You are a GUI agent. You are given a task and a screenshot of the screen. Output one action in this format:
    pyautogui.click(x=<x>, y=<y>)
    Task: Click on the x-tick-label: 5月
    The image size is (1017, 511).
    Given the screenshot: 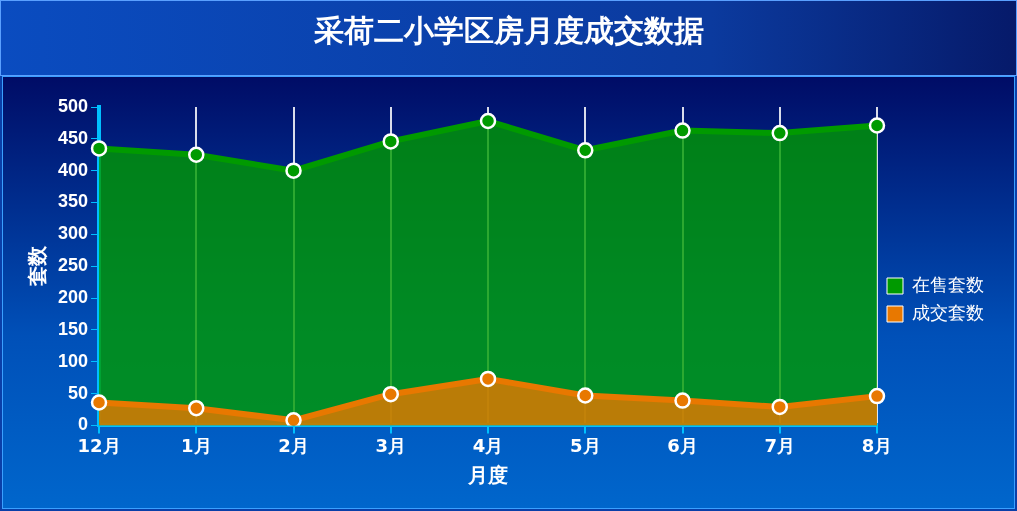 What is the action you would take?
    pyautogui.click(x=585, y=445)
    